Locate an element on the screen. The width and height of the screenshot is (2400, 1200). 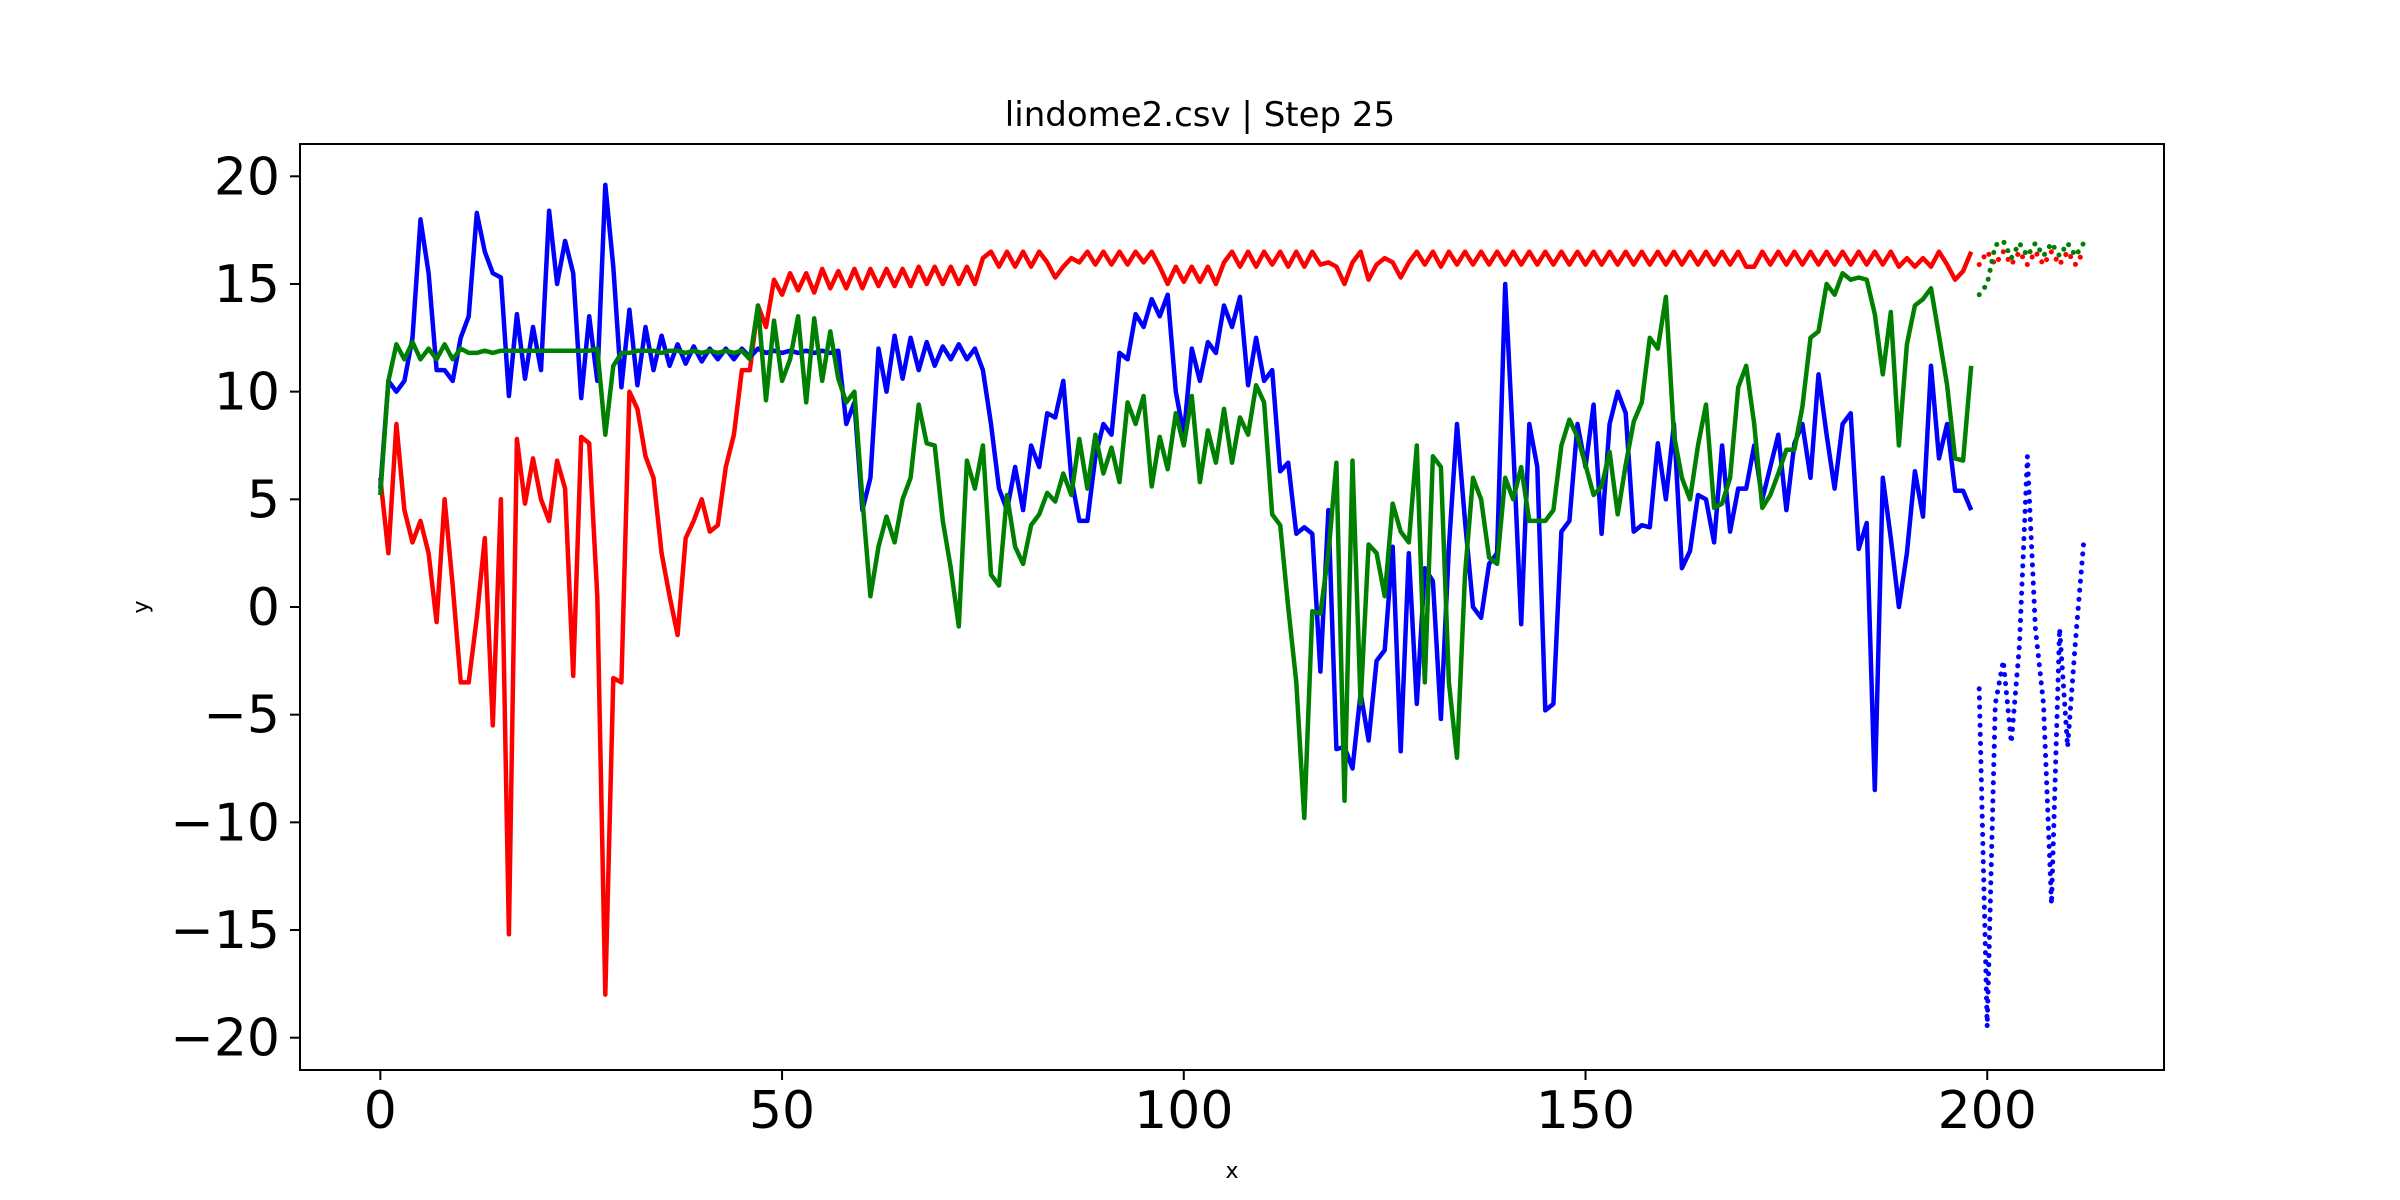
y-tick-label: 15 is located at coordinates (247, 285).